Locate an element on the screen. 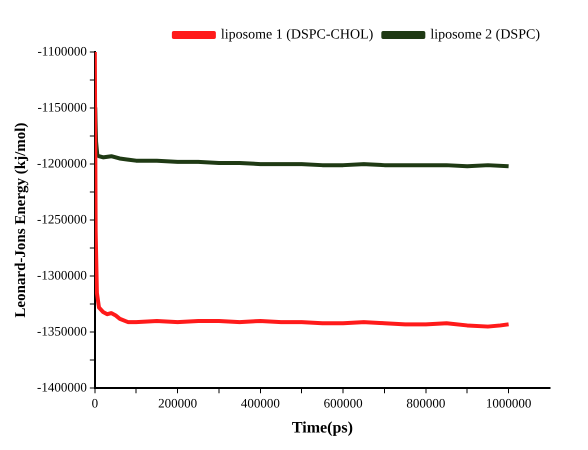  y-tick-label: -1200000 is located at coordinates (61, 162).